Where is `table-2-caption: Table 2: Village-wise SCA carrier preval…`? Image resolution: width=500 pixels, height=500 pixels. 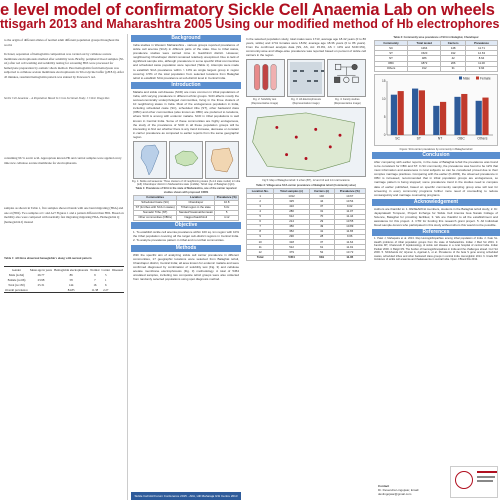 table-2-caption: Table 2: Village-wise SCA carrier preval… is located at coordinates (306, 186).